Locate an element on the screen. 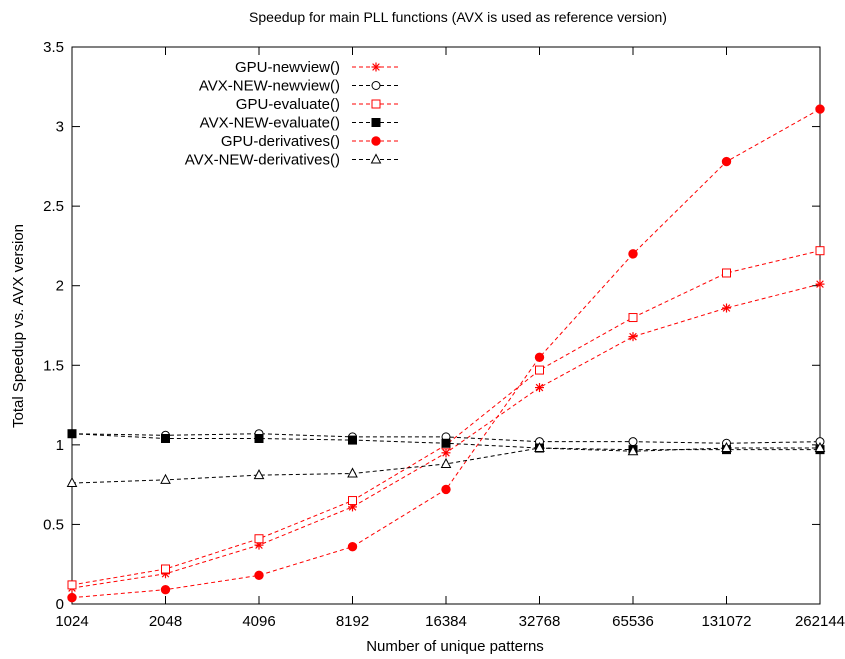 Image resolution: width=845 pixels, height=659 pixels. x-tick-label: 4096 is located at coordinates (258, 621).